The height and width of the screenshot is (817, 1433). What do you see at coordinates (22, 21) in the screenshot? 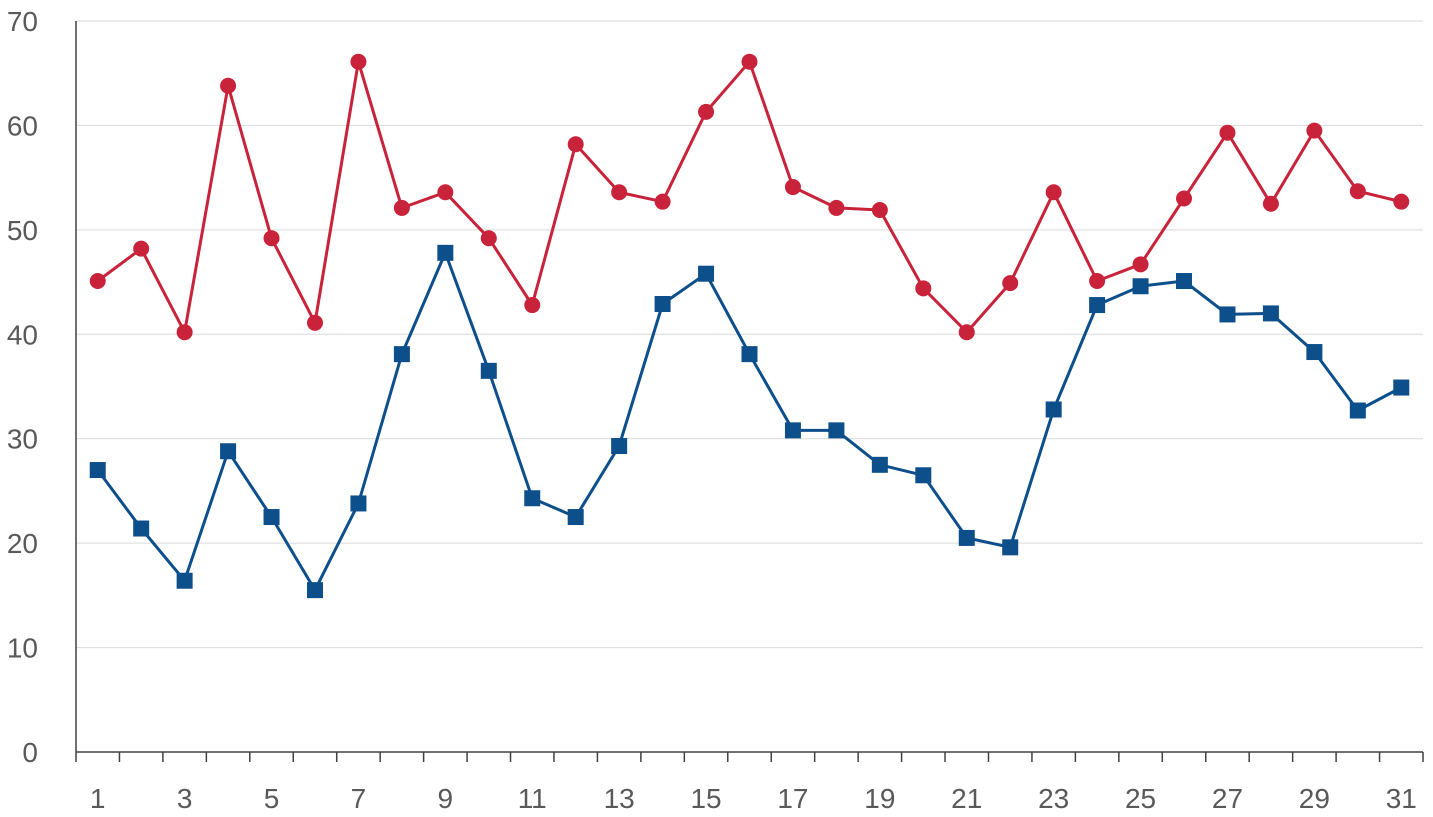
I see `y-tick-label: 70` at bounding box center [22, 21].